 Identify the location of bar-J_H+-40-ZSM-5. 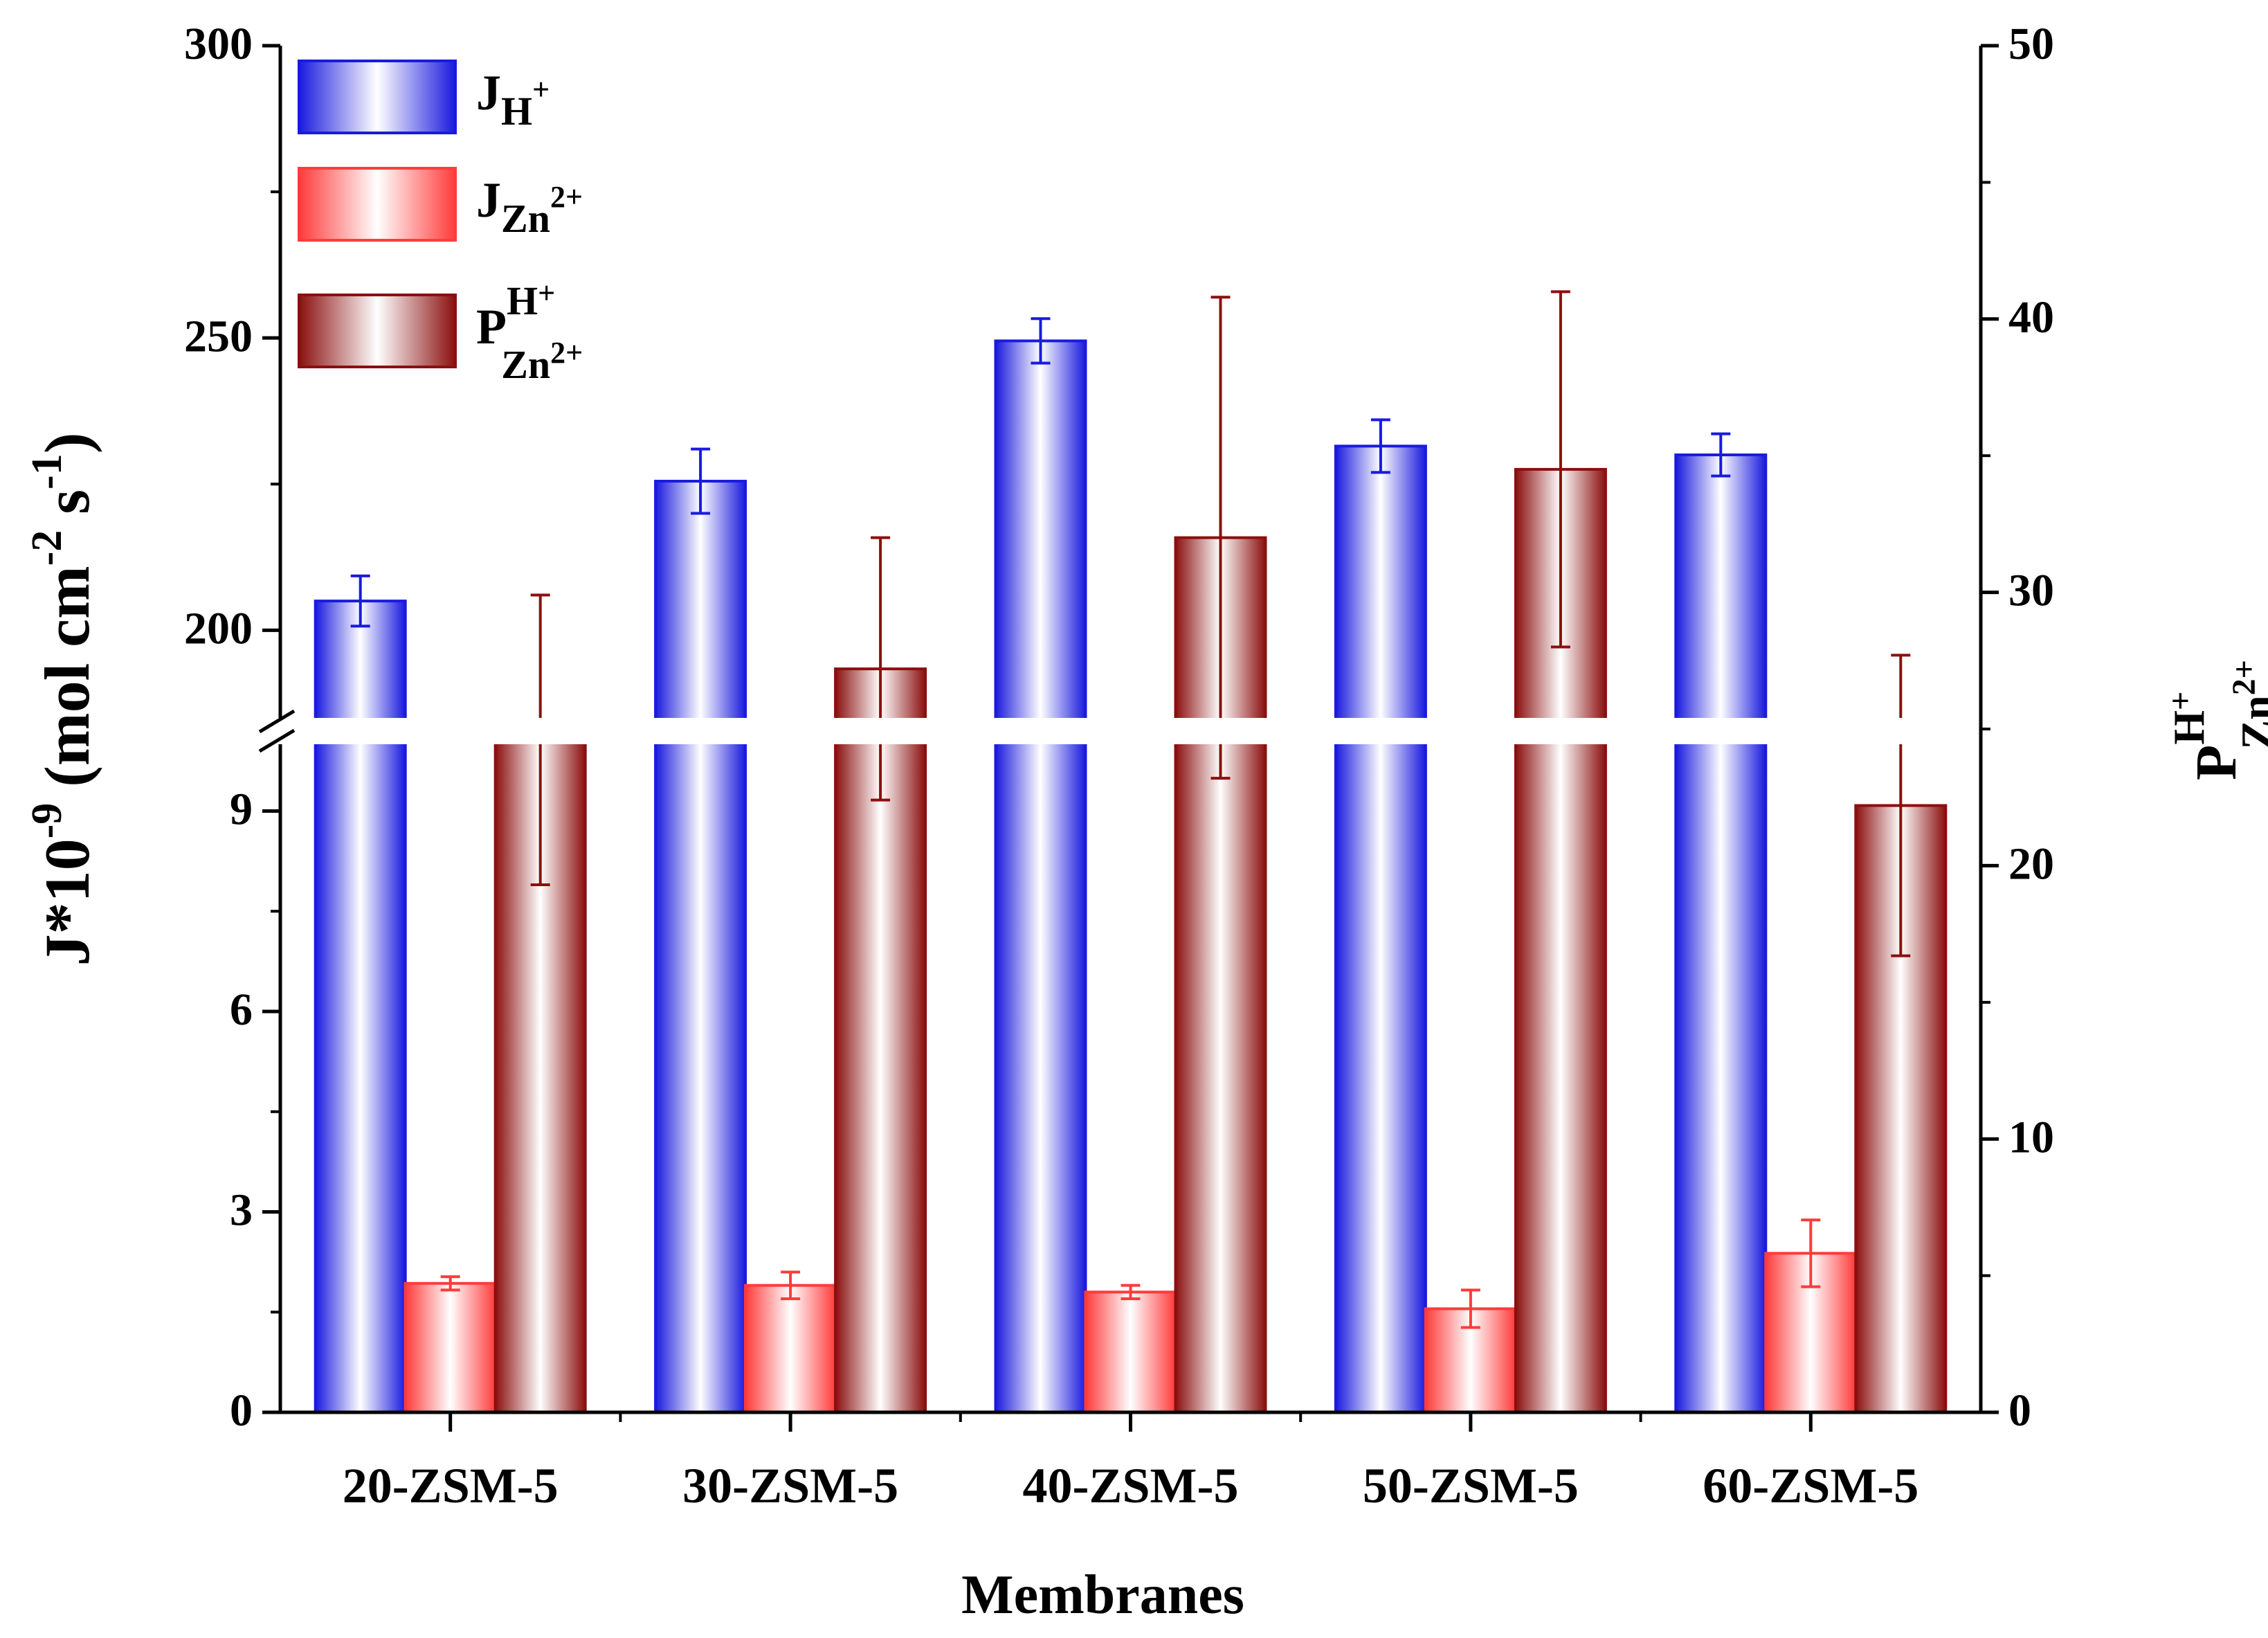
(1041, 876).